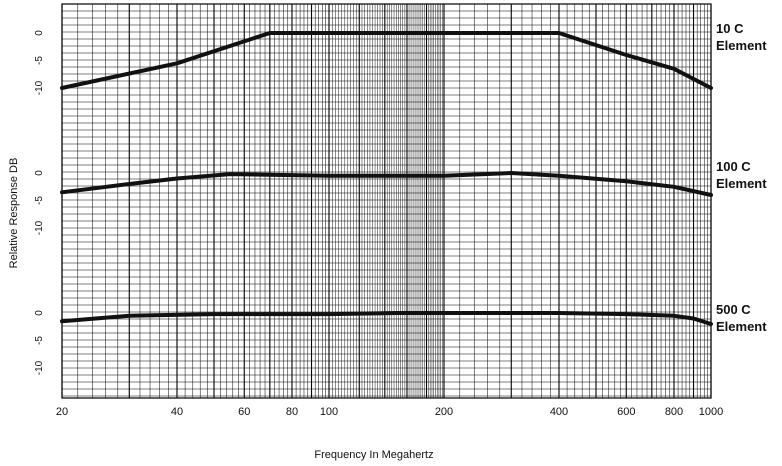 The width and height of the screenshot is (782, 466). I want to click on x-tick-label: 100, so click(329, 412).